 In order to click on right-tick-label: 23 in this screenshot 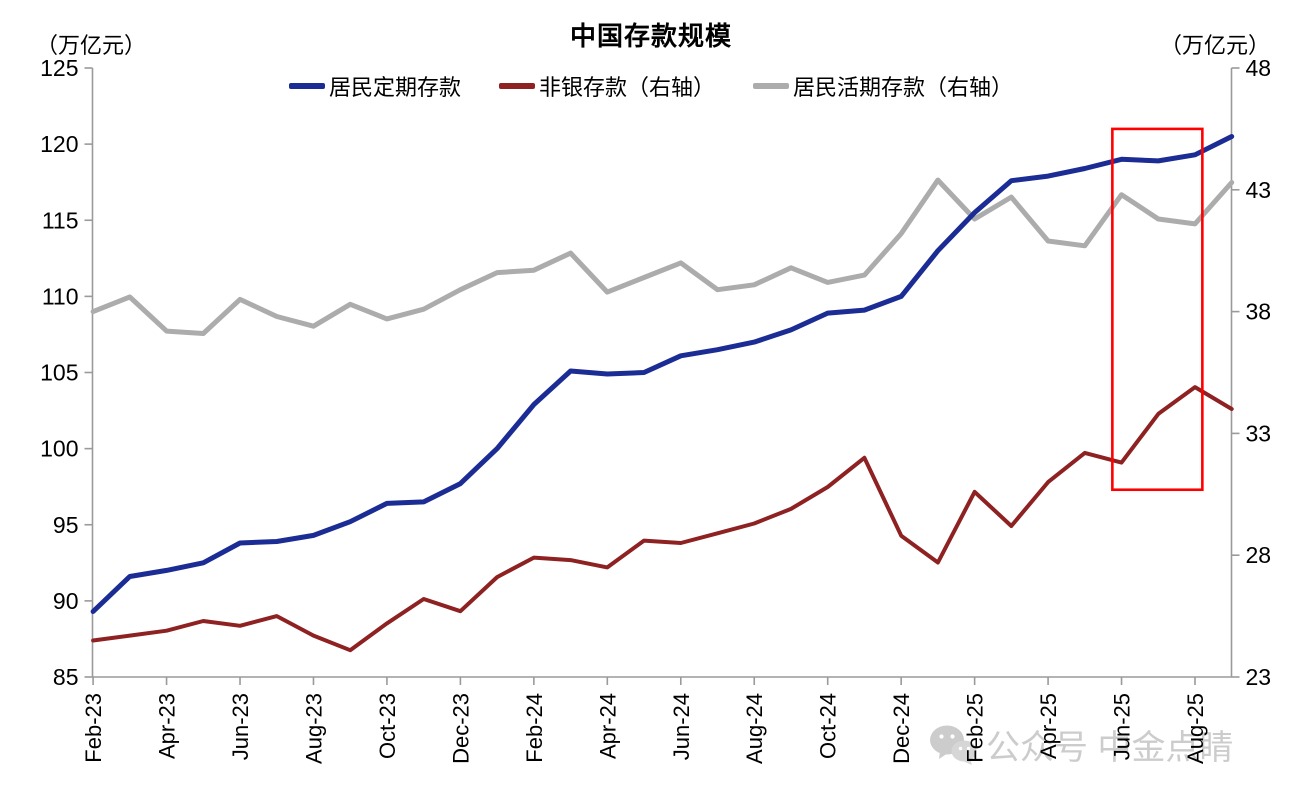, I will do `click(1259, 677)`.